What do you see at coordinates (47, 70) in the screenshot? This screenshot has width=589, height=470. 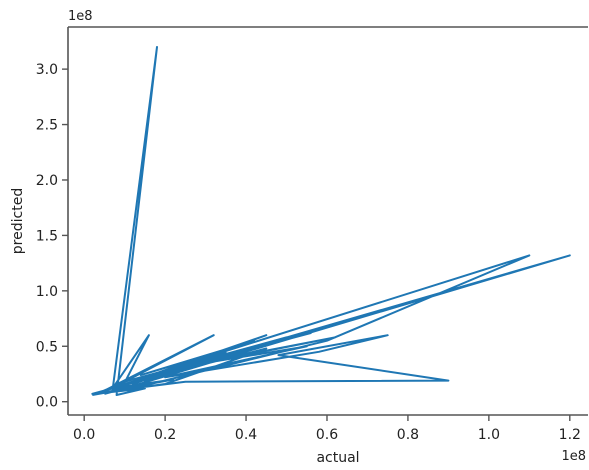 I see `y-tick-label: 3.0` at bounding box center [47, 70].